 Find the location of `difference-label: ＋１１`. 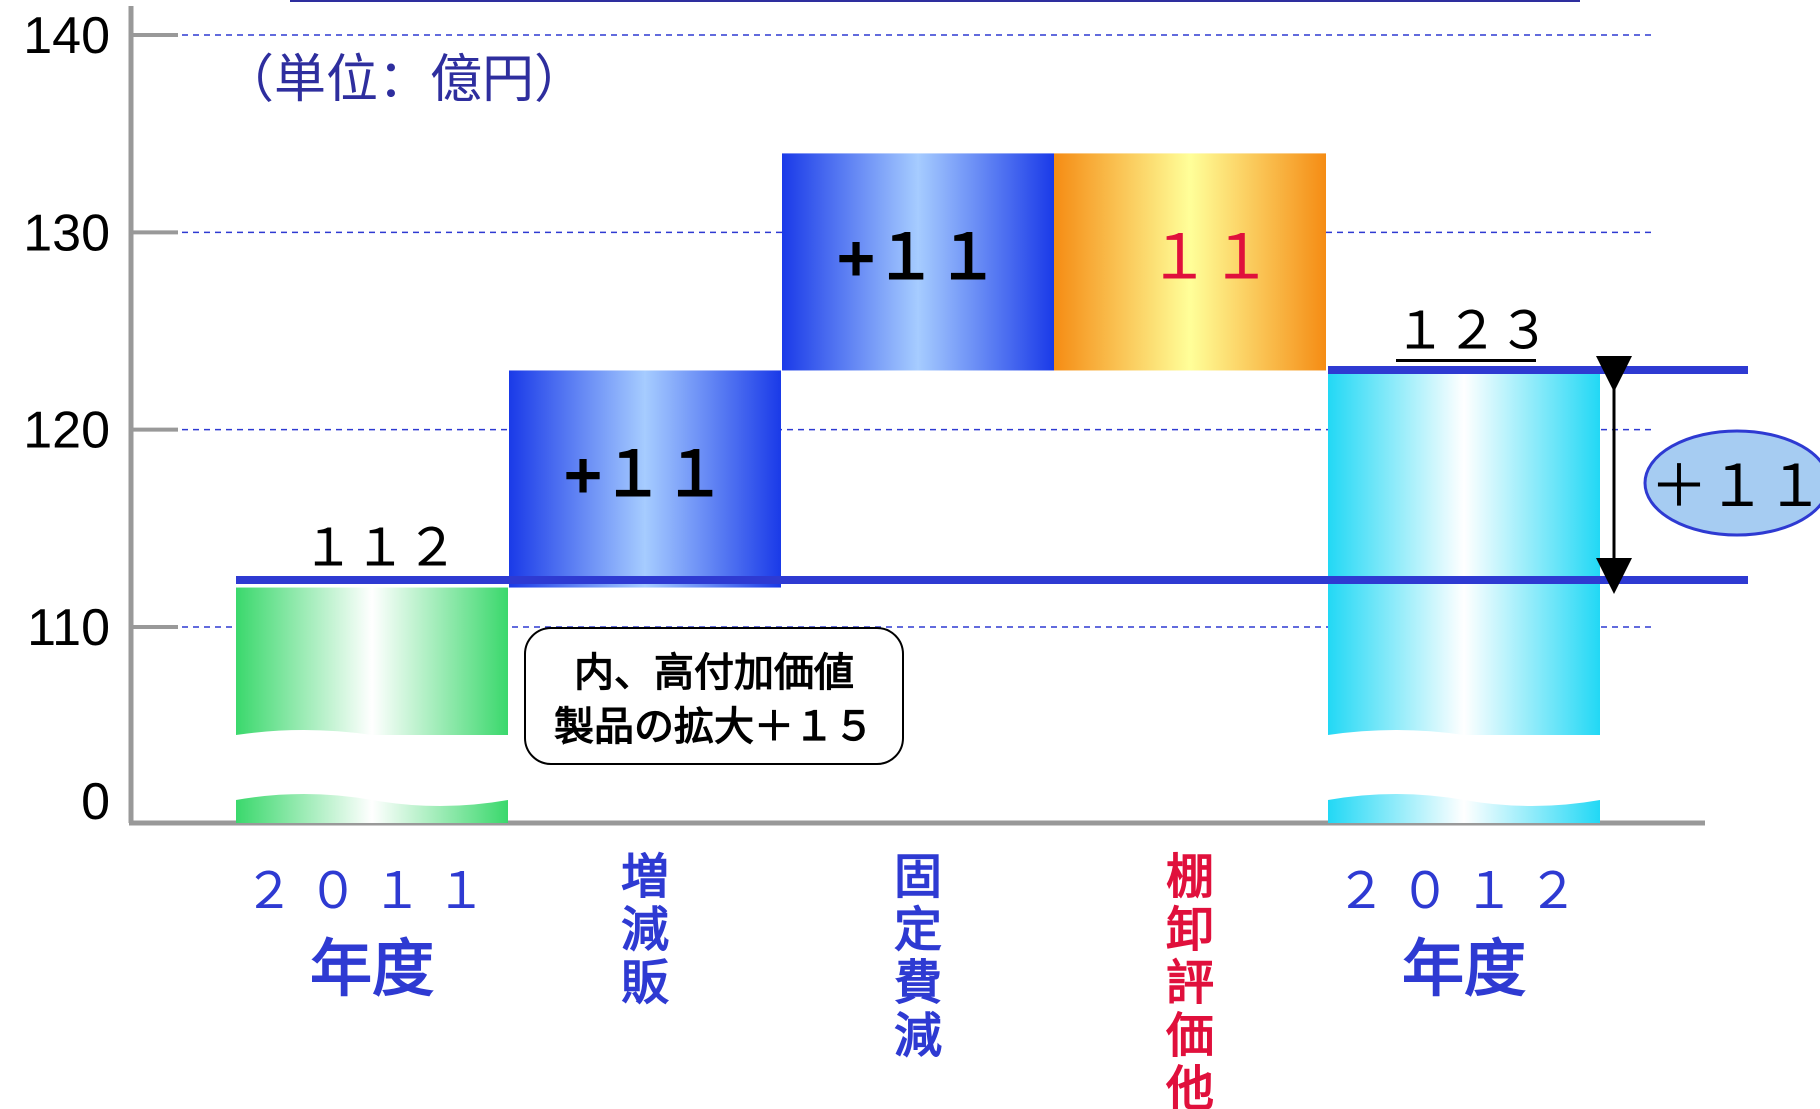

difference-label: ＋１１ is located at coordinates (1735, 486).